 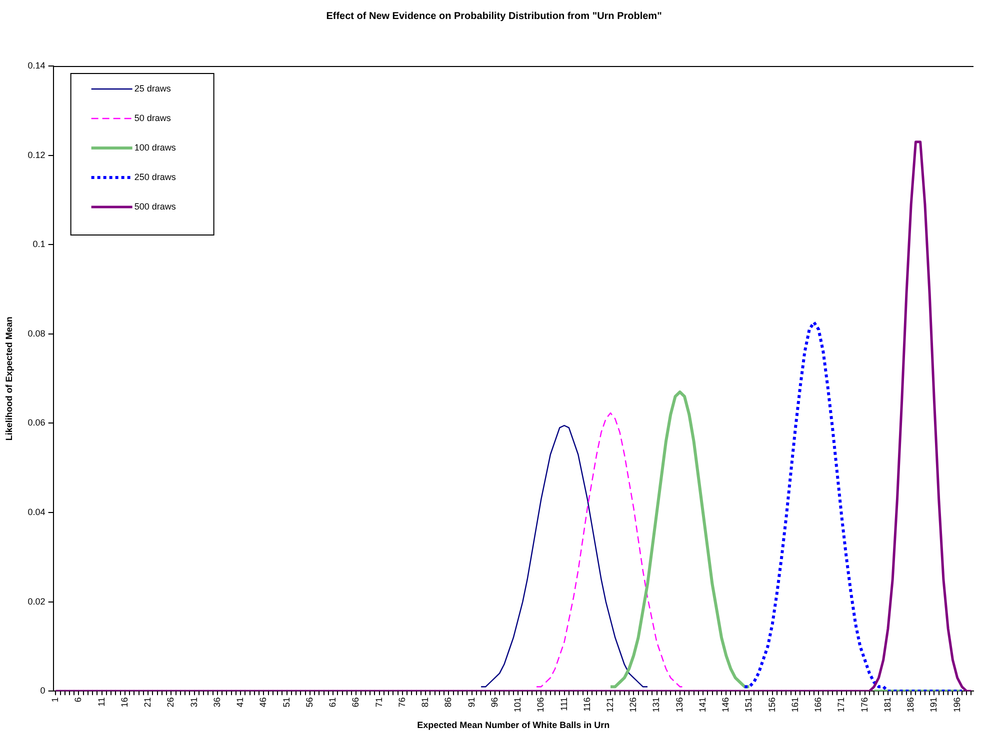 What do you see at coordinates (749, 704) in the screenshot?
I see `x-tick-label: 151` at bounding box center [749, 704].